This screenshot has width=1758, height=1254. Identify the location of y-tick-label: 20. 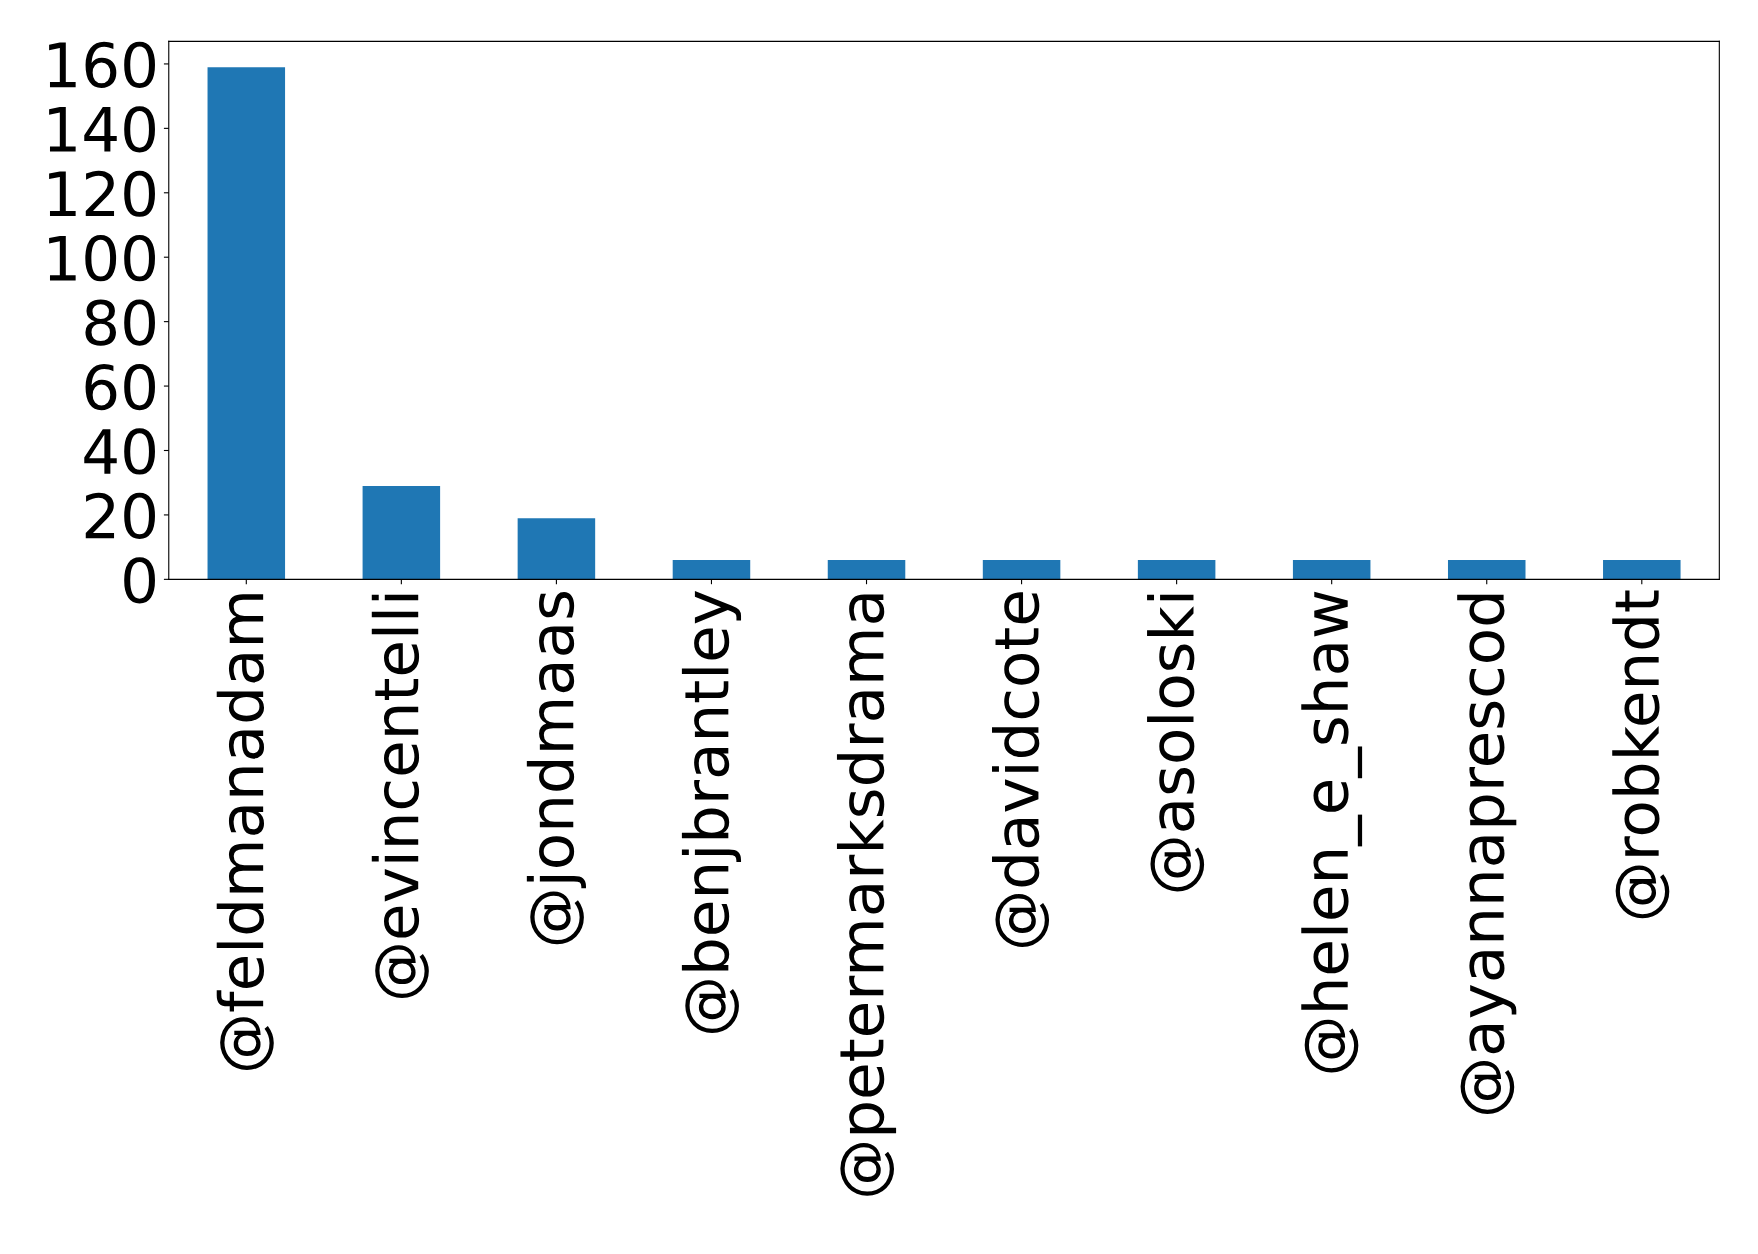
(120, 516).